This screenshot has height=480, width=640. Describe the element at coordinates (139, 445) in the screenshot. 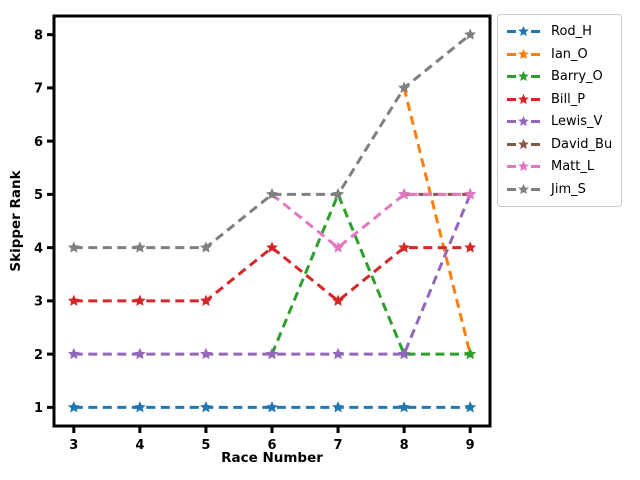

I see `x-tick-label-4: 4` at that location.